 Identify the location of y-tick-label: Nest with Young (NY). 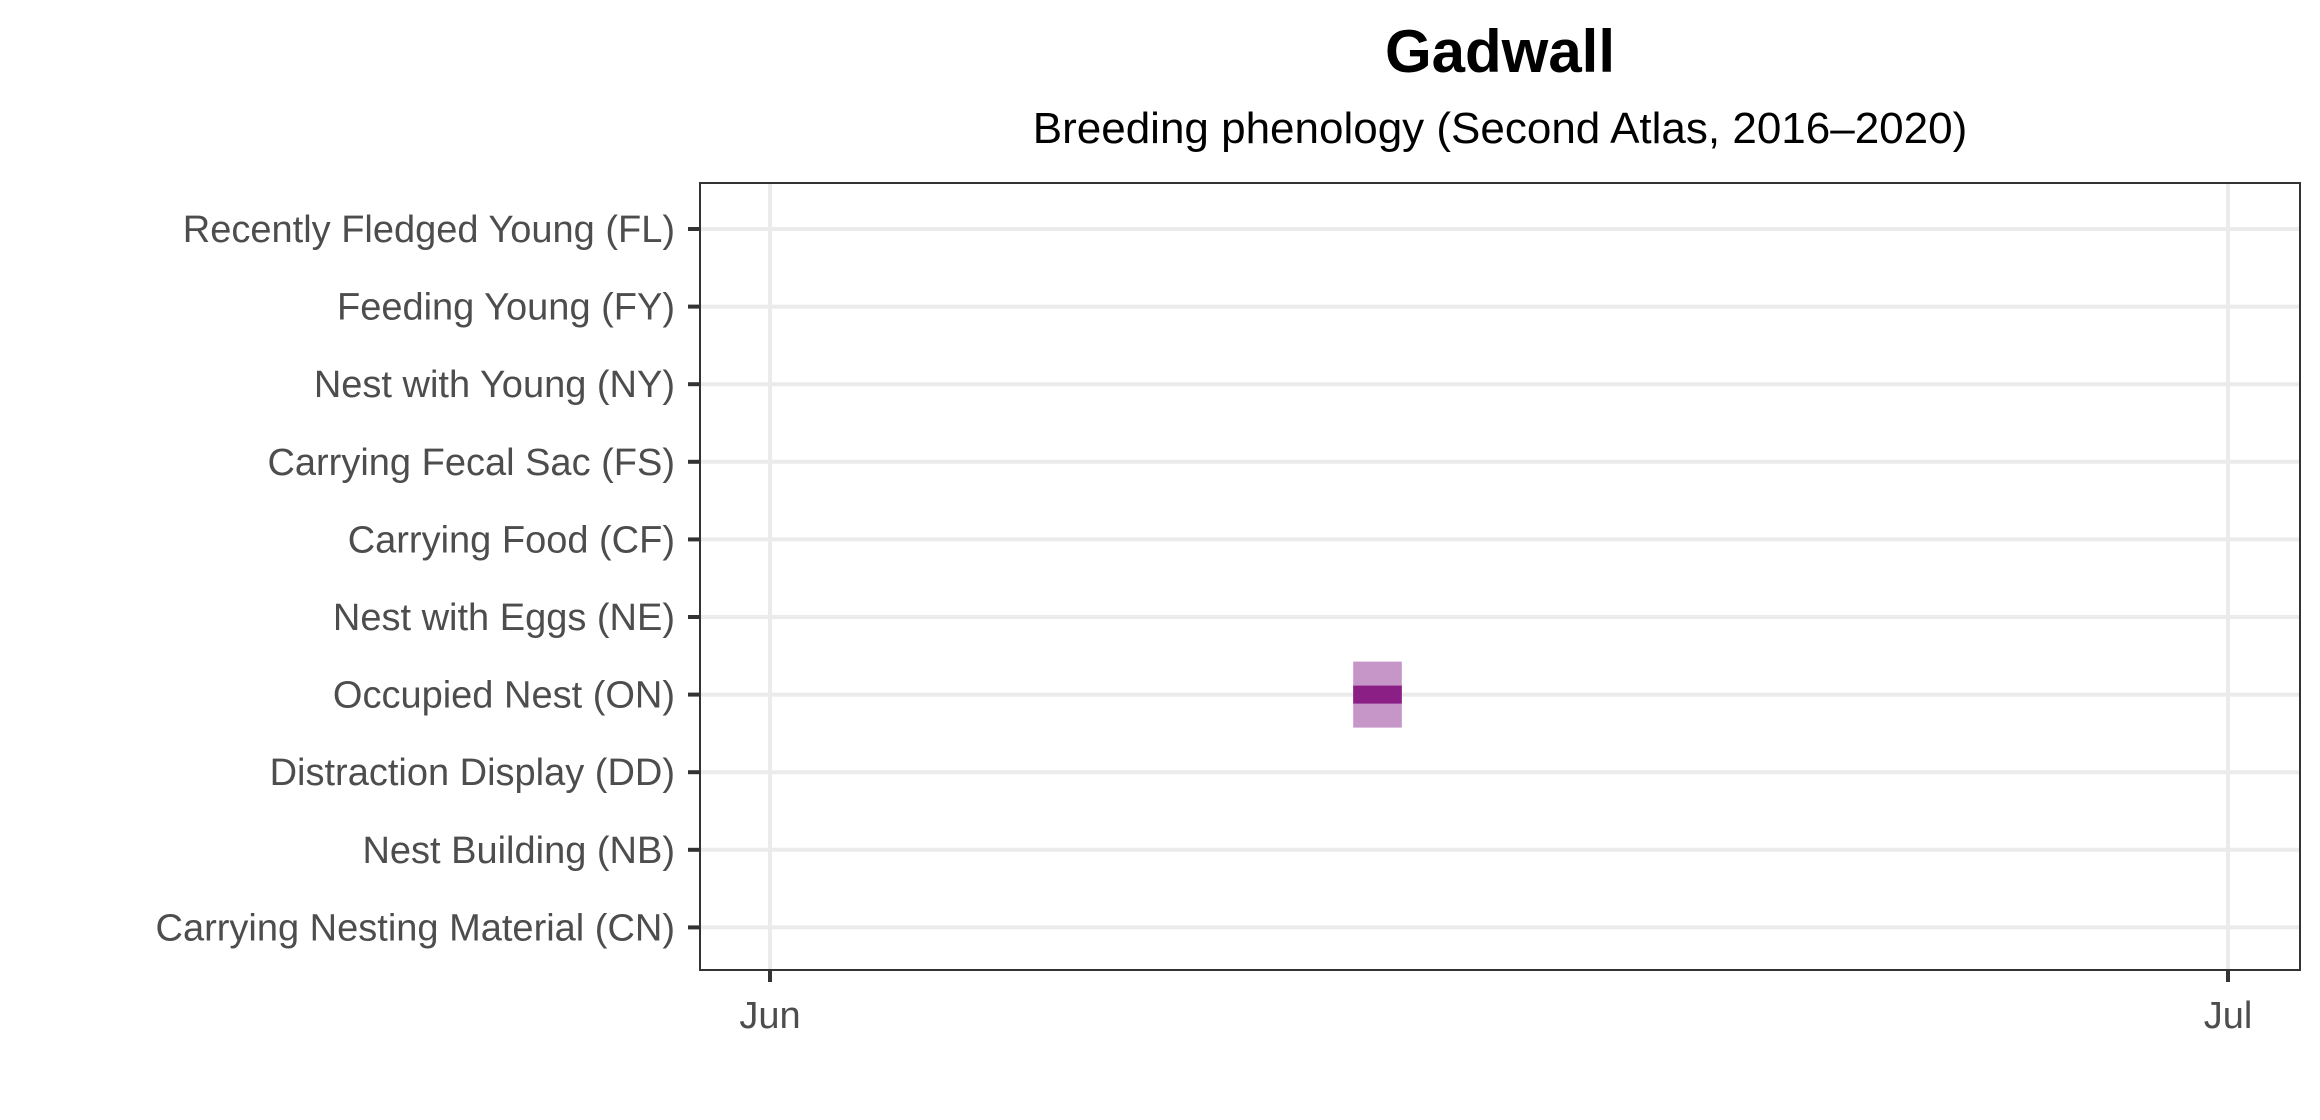
(494, 385).